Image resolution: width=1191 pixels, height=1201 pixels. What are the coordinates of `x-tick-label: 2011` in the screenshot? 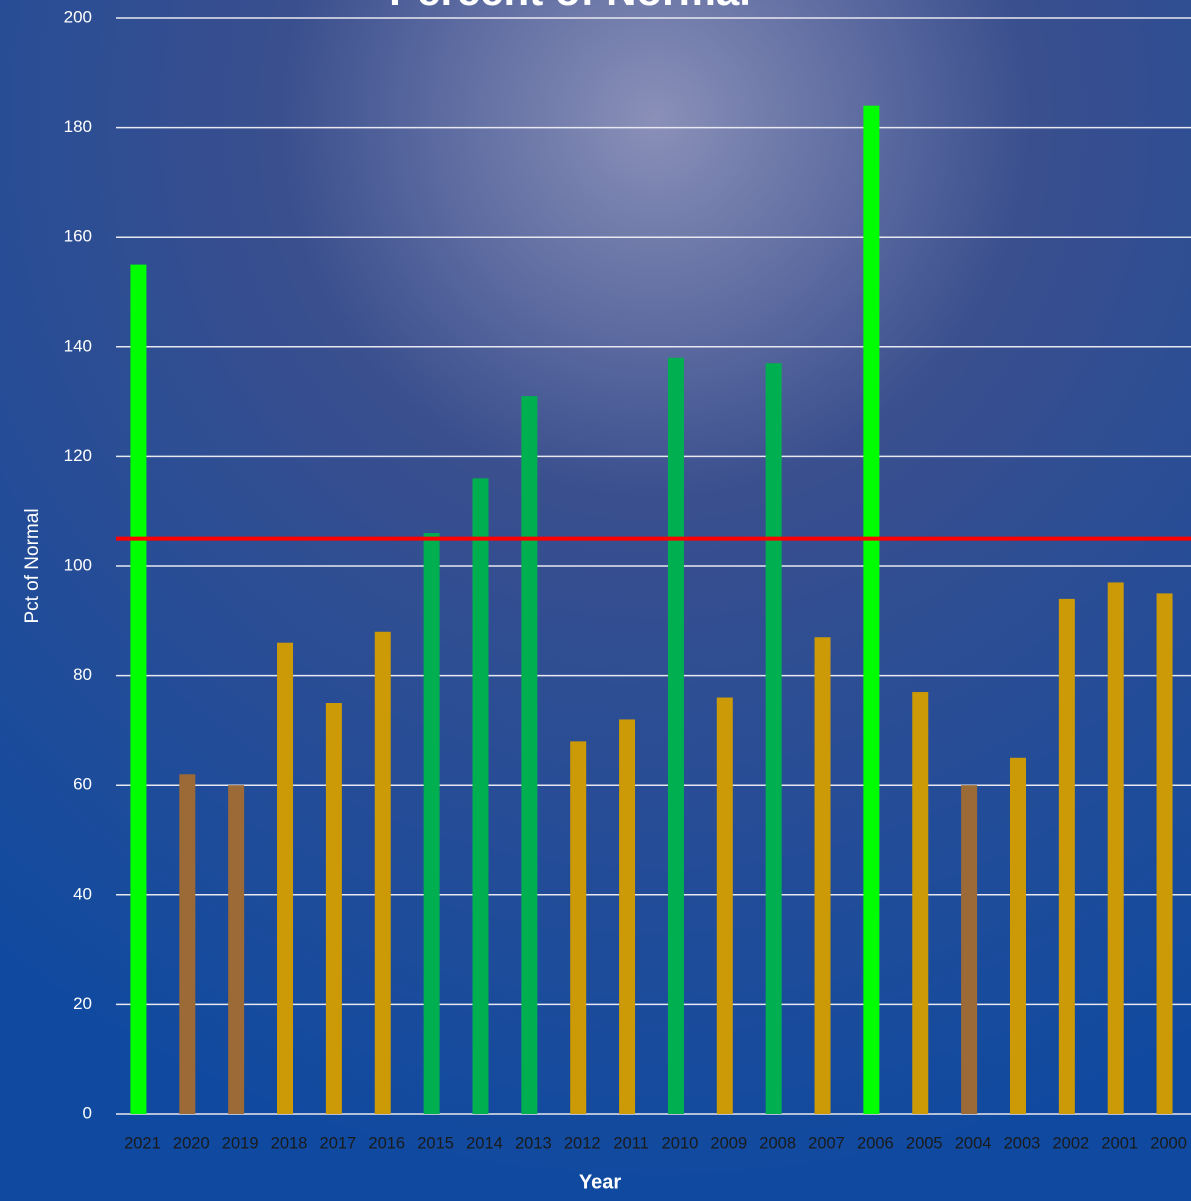 It's located at (630, 1143).